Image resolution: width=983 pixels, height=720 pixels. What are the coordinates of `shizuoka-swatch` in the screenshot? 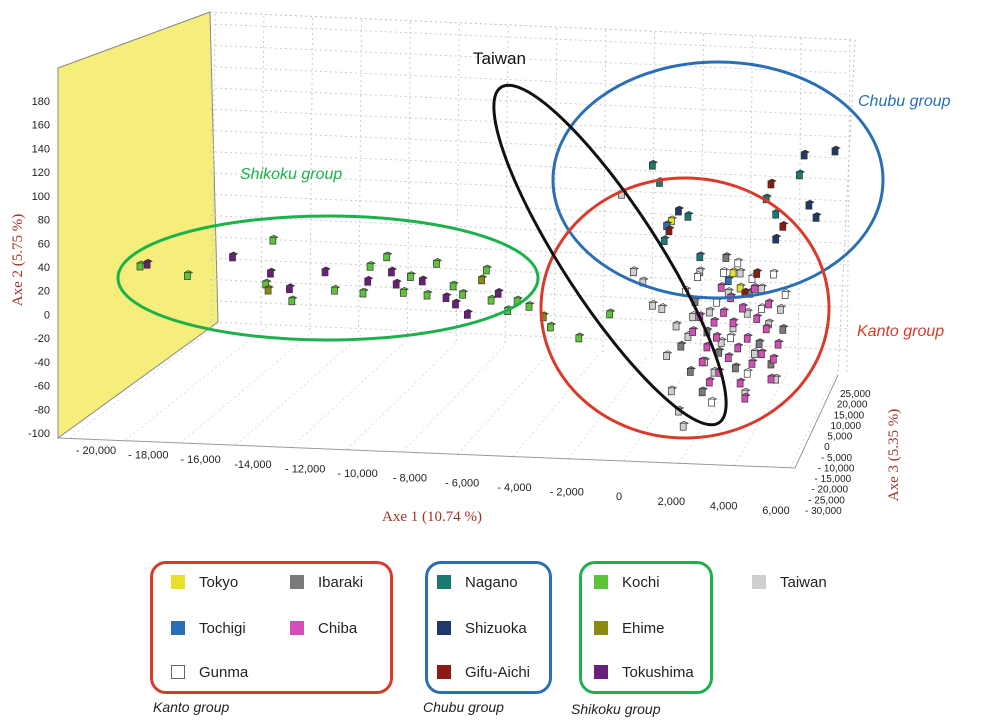 It's located at (444, 628).